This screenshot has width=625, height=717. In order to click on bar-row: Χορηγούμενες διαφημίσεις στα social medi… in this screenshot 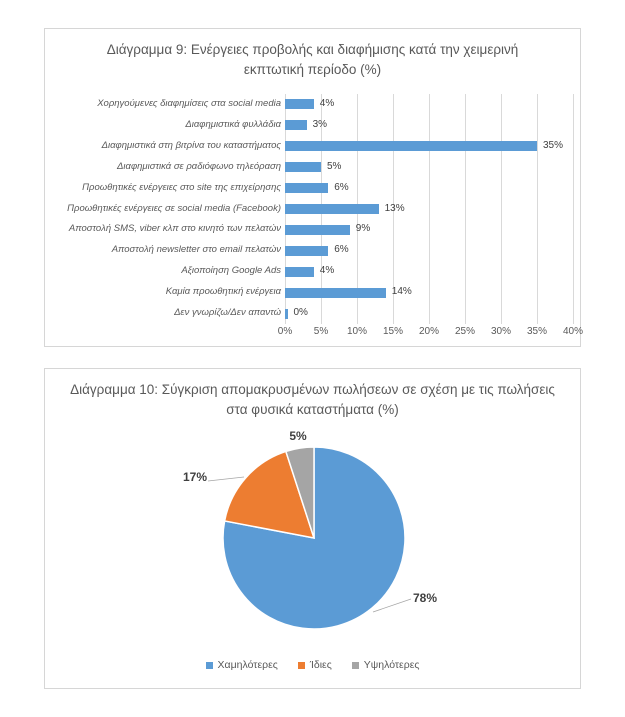, I will do `click(313, 104)`.